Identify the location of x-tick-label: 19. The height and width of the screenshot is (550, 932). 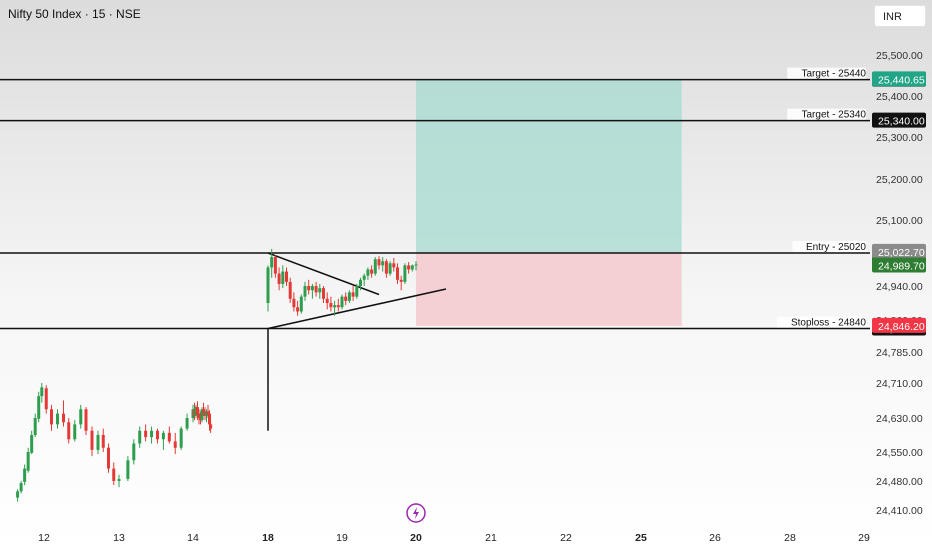
(342, 538).